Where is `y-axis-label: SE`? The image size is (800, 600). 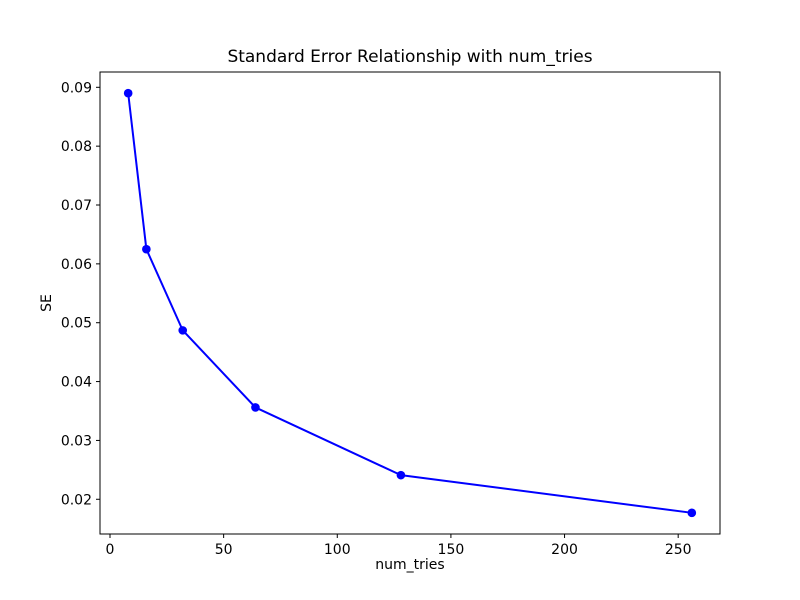
y-axis-label: SE is located at coordinates (47, 303).